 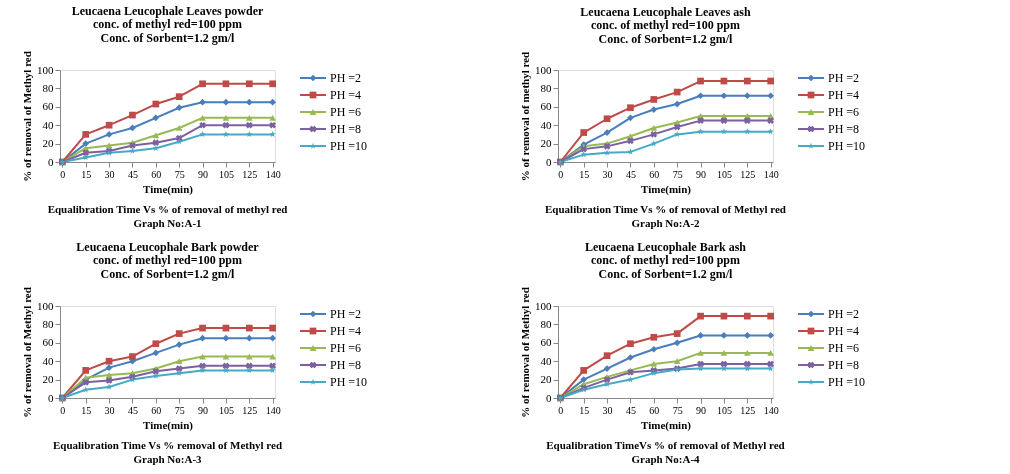 What do you see at coordinates (167, 209) in the screenshot?
I see `text: Equalibration Time Vs % of removal of methyl red` at bounding box center [167, 209].